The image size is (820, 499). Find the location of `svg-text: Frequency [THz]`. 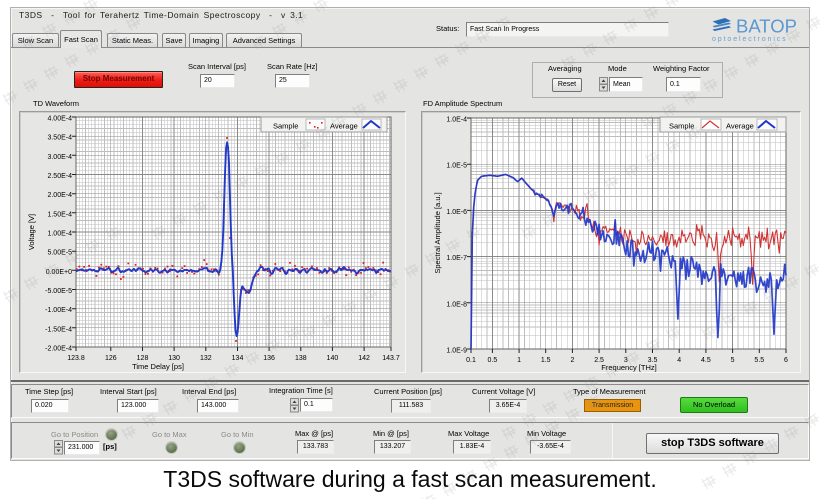

svg-text: Frequency [THz] is located at coordinates (628, 367).